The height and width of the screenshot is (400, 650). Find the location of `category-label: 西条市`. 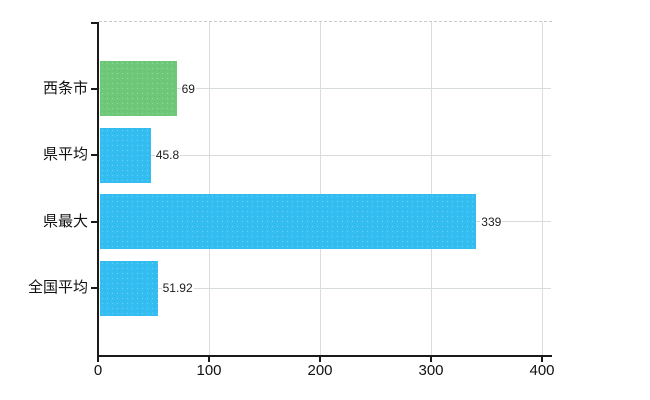

category-label: 西条市 is located at coordinates (65, 88).